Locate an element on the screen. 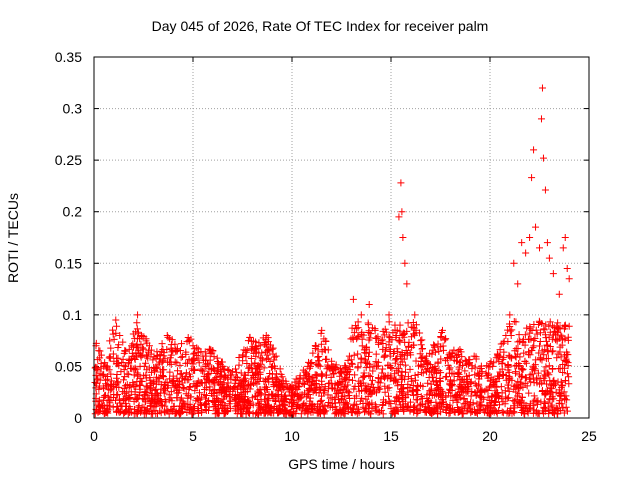  y-tick-label: 0.35 is located at coordinates (68, 57).